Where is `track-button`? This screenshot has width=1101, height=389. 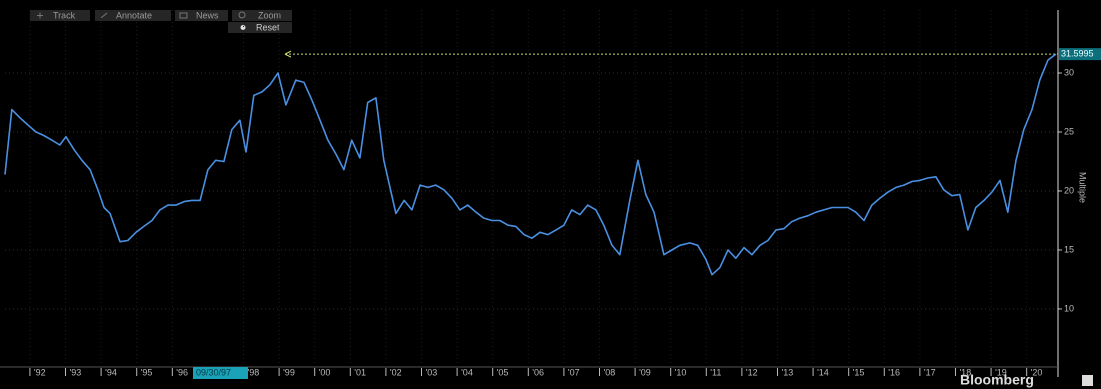
track-button is located at coordinates (60, 15).